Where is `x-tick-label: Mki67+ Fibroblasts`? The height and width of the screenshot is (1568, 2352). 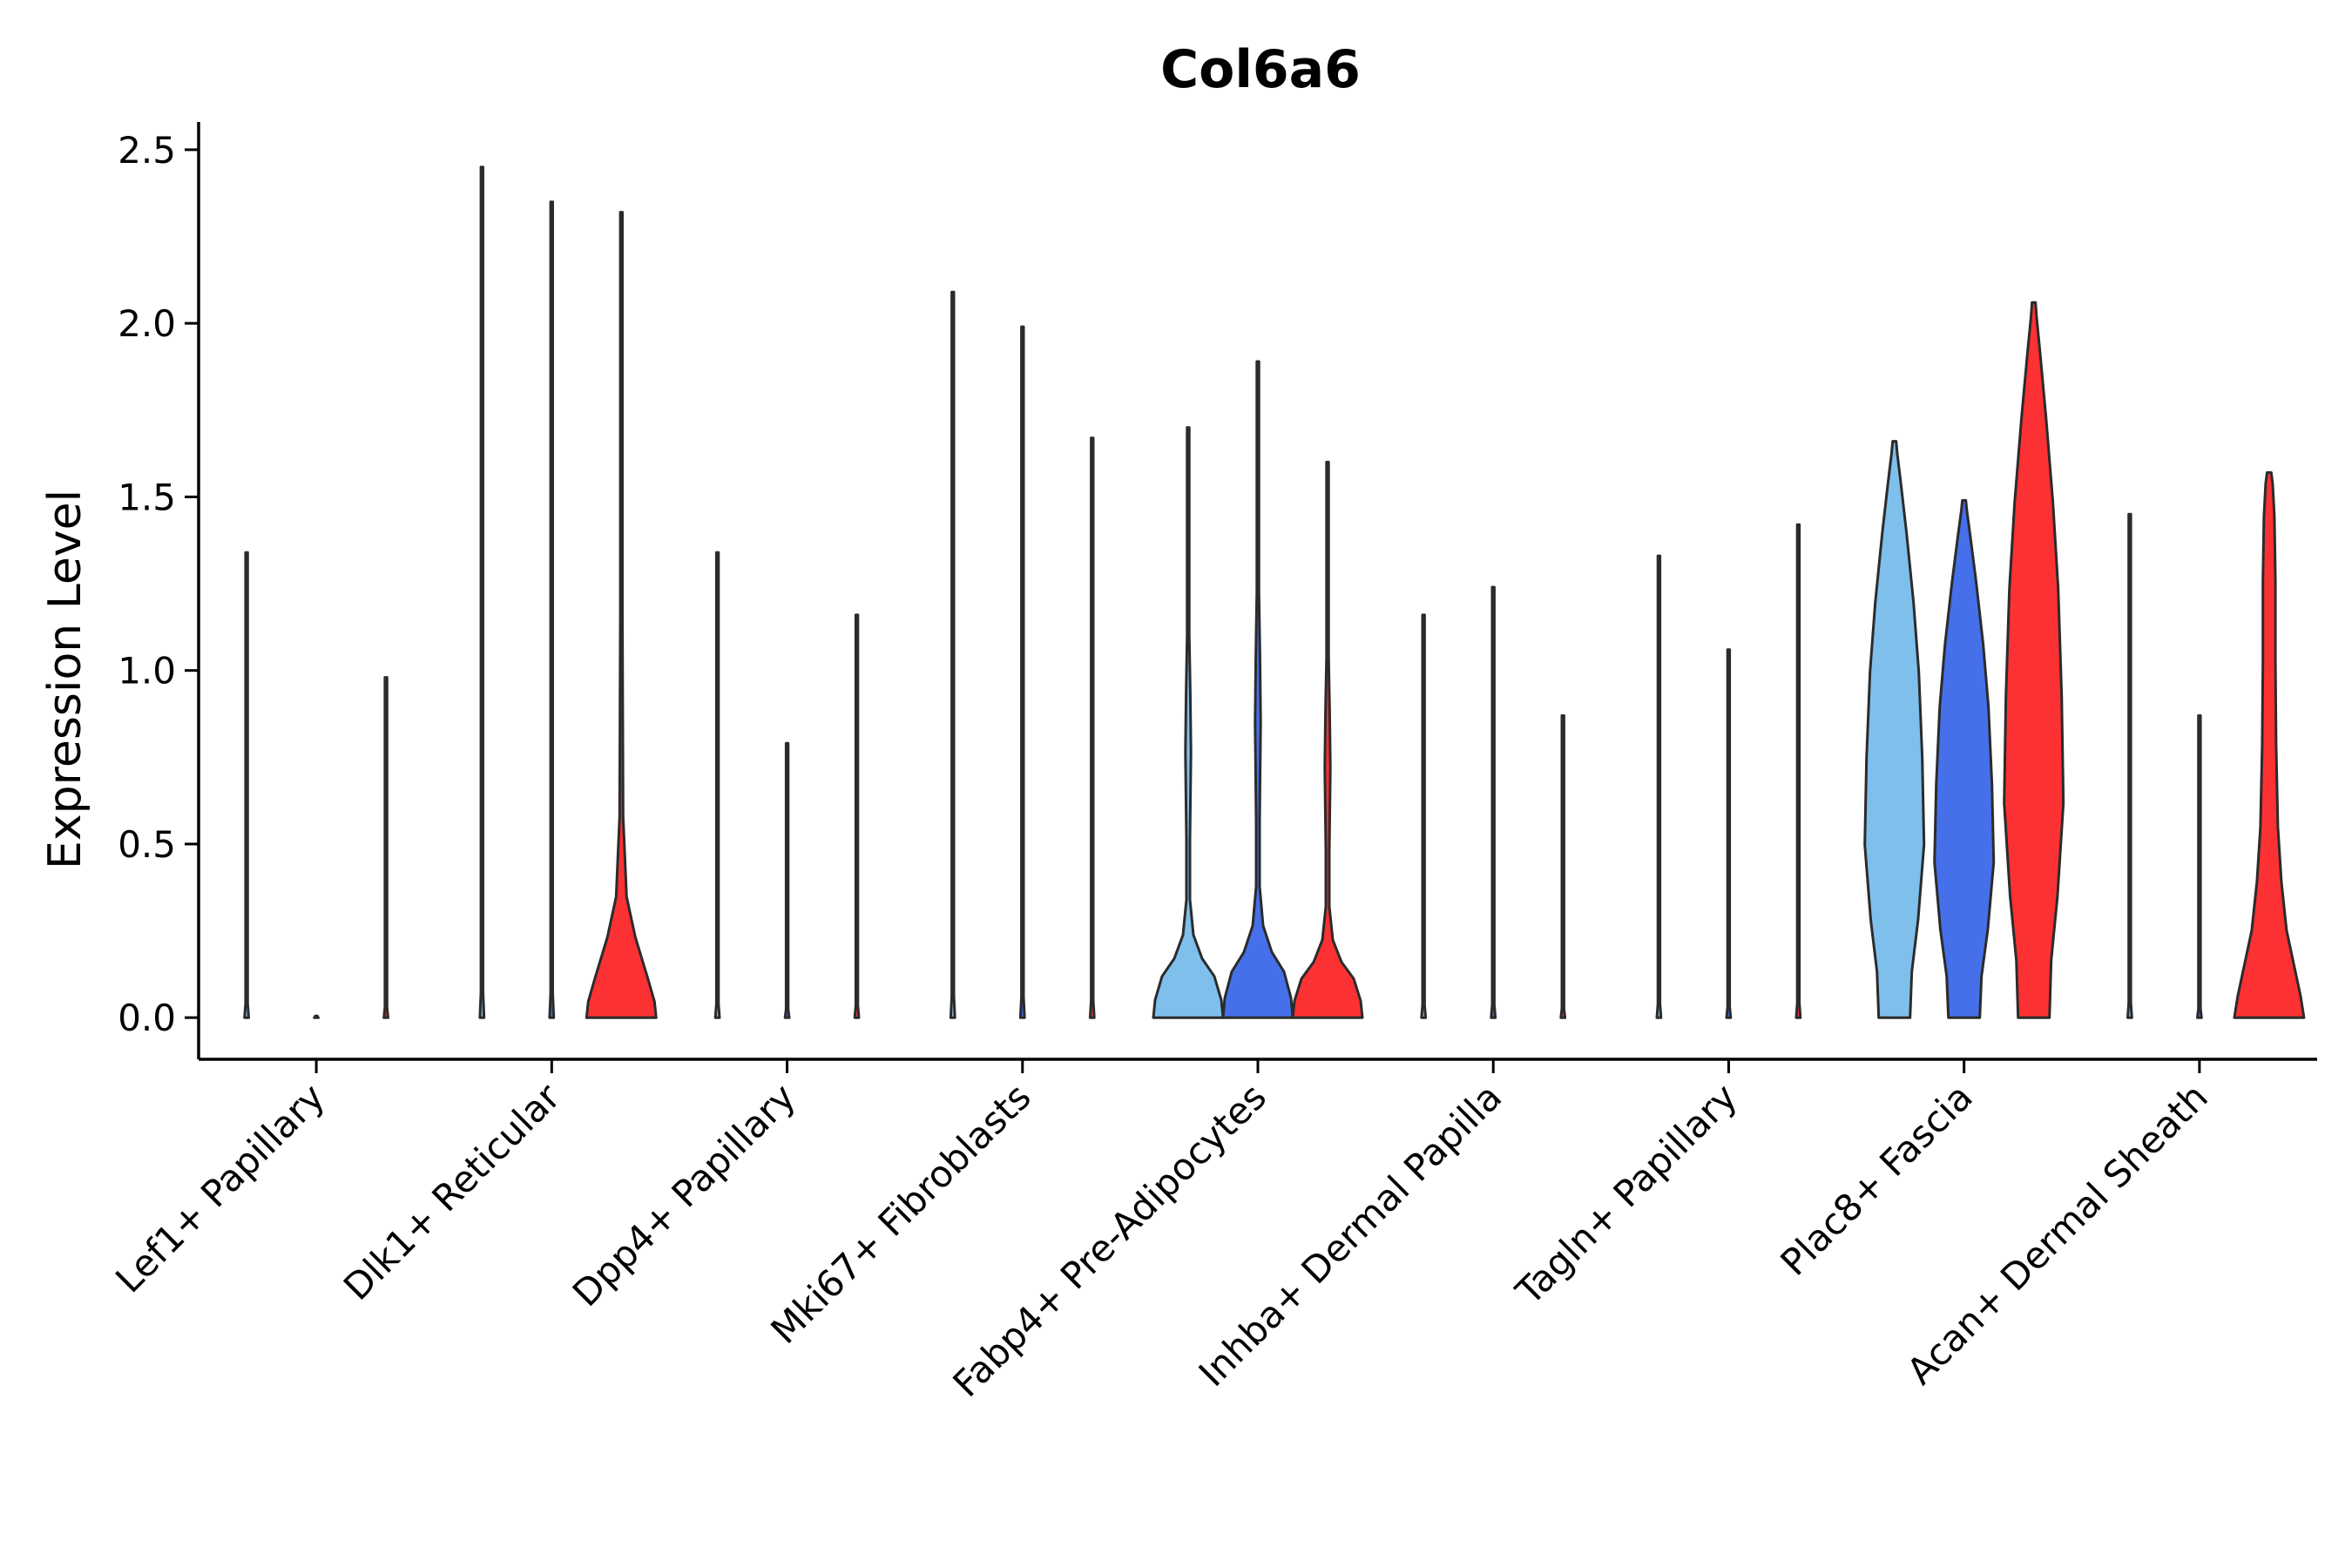
x-tick-label: Mki67+ Fibroblasts is located at coordinates (900, 1213).